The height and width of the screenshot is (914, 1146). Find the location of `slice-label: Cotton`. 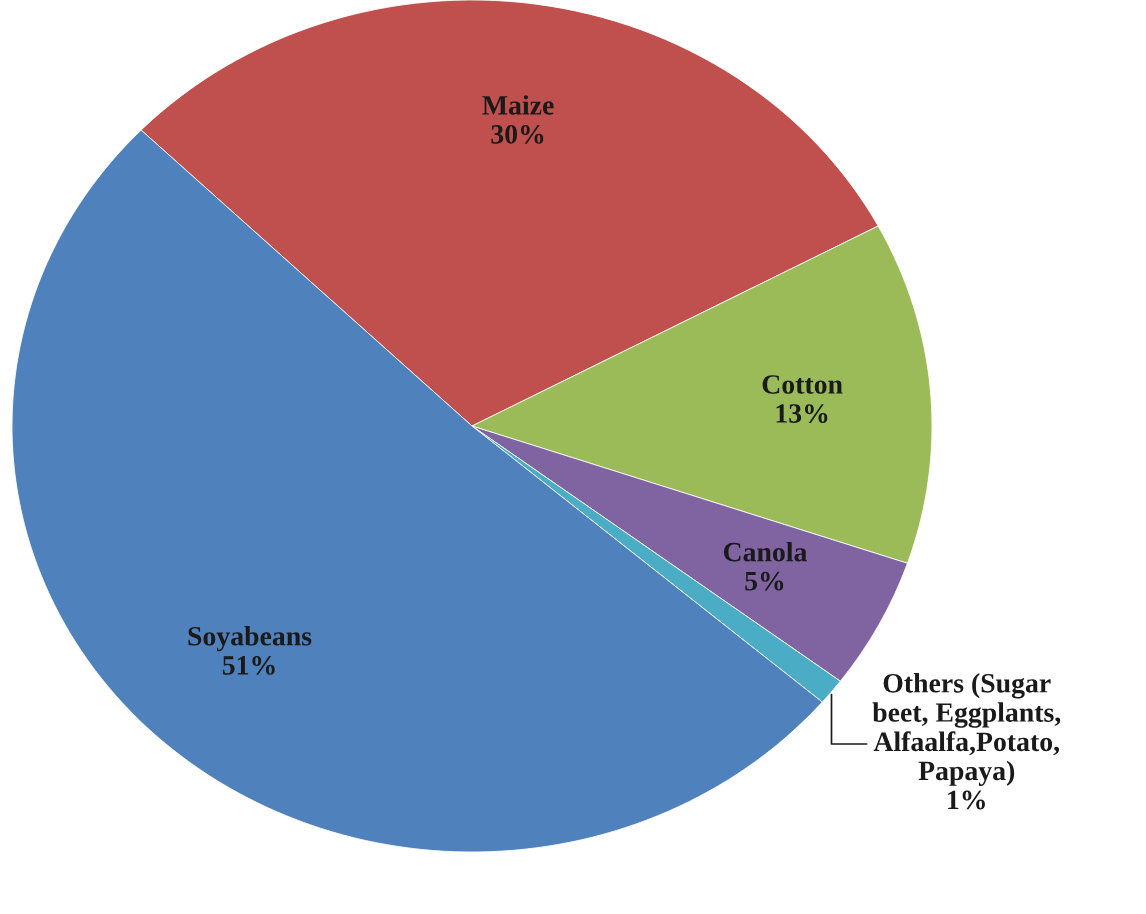

slice-label: Cotton is located at coordinates (802, 384).